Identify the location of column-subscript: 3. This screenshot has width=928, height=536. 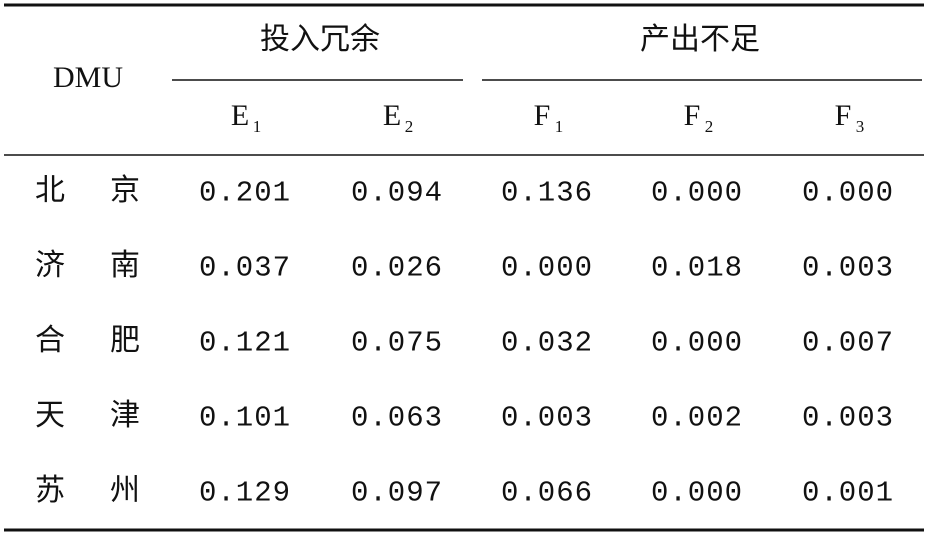
(860, 126).